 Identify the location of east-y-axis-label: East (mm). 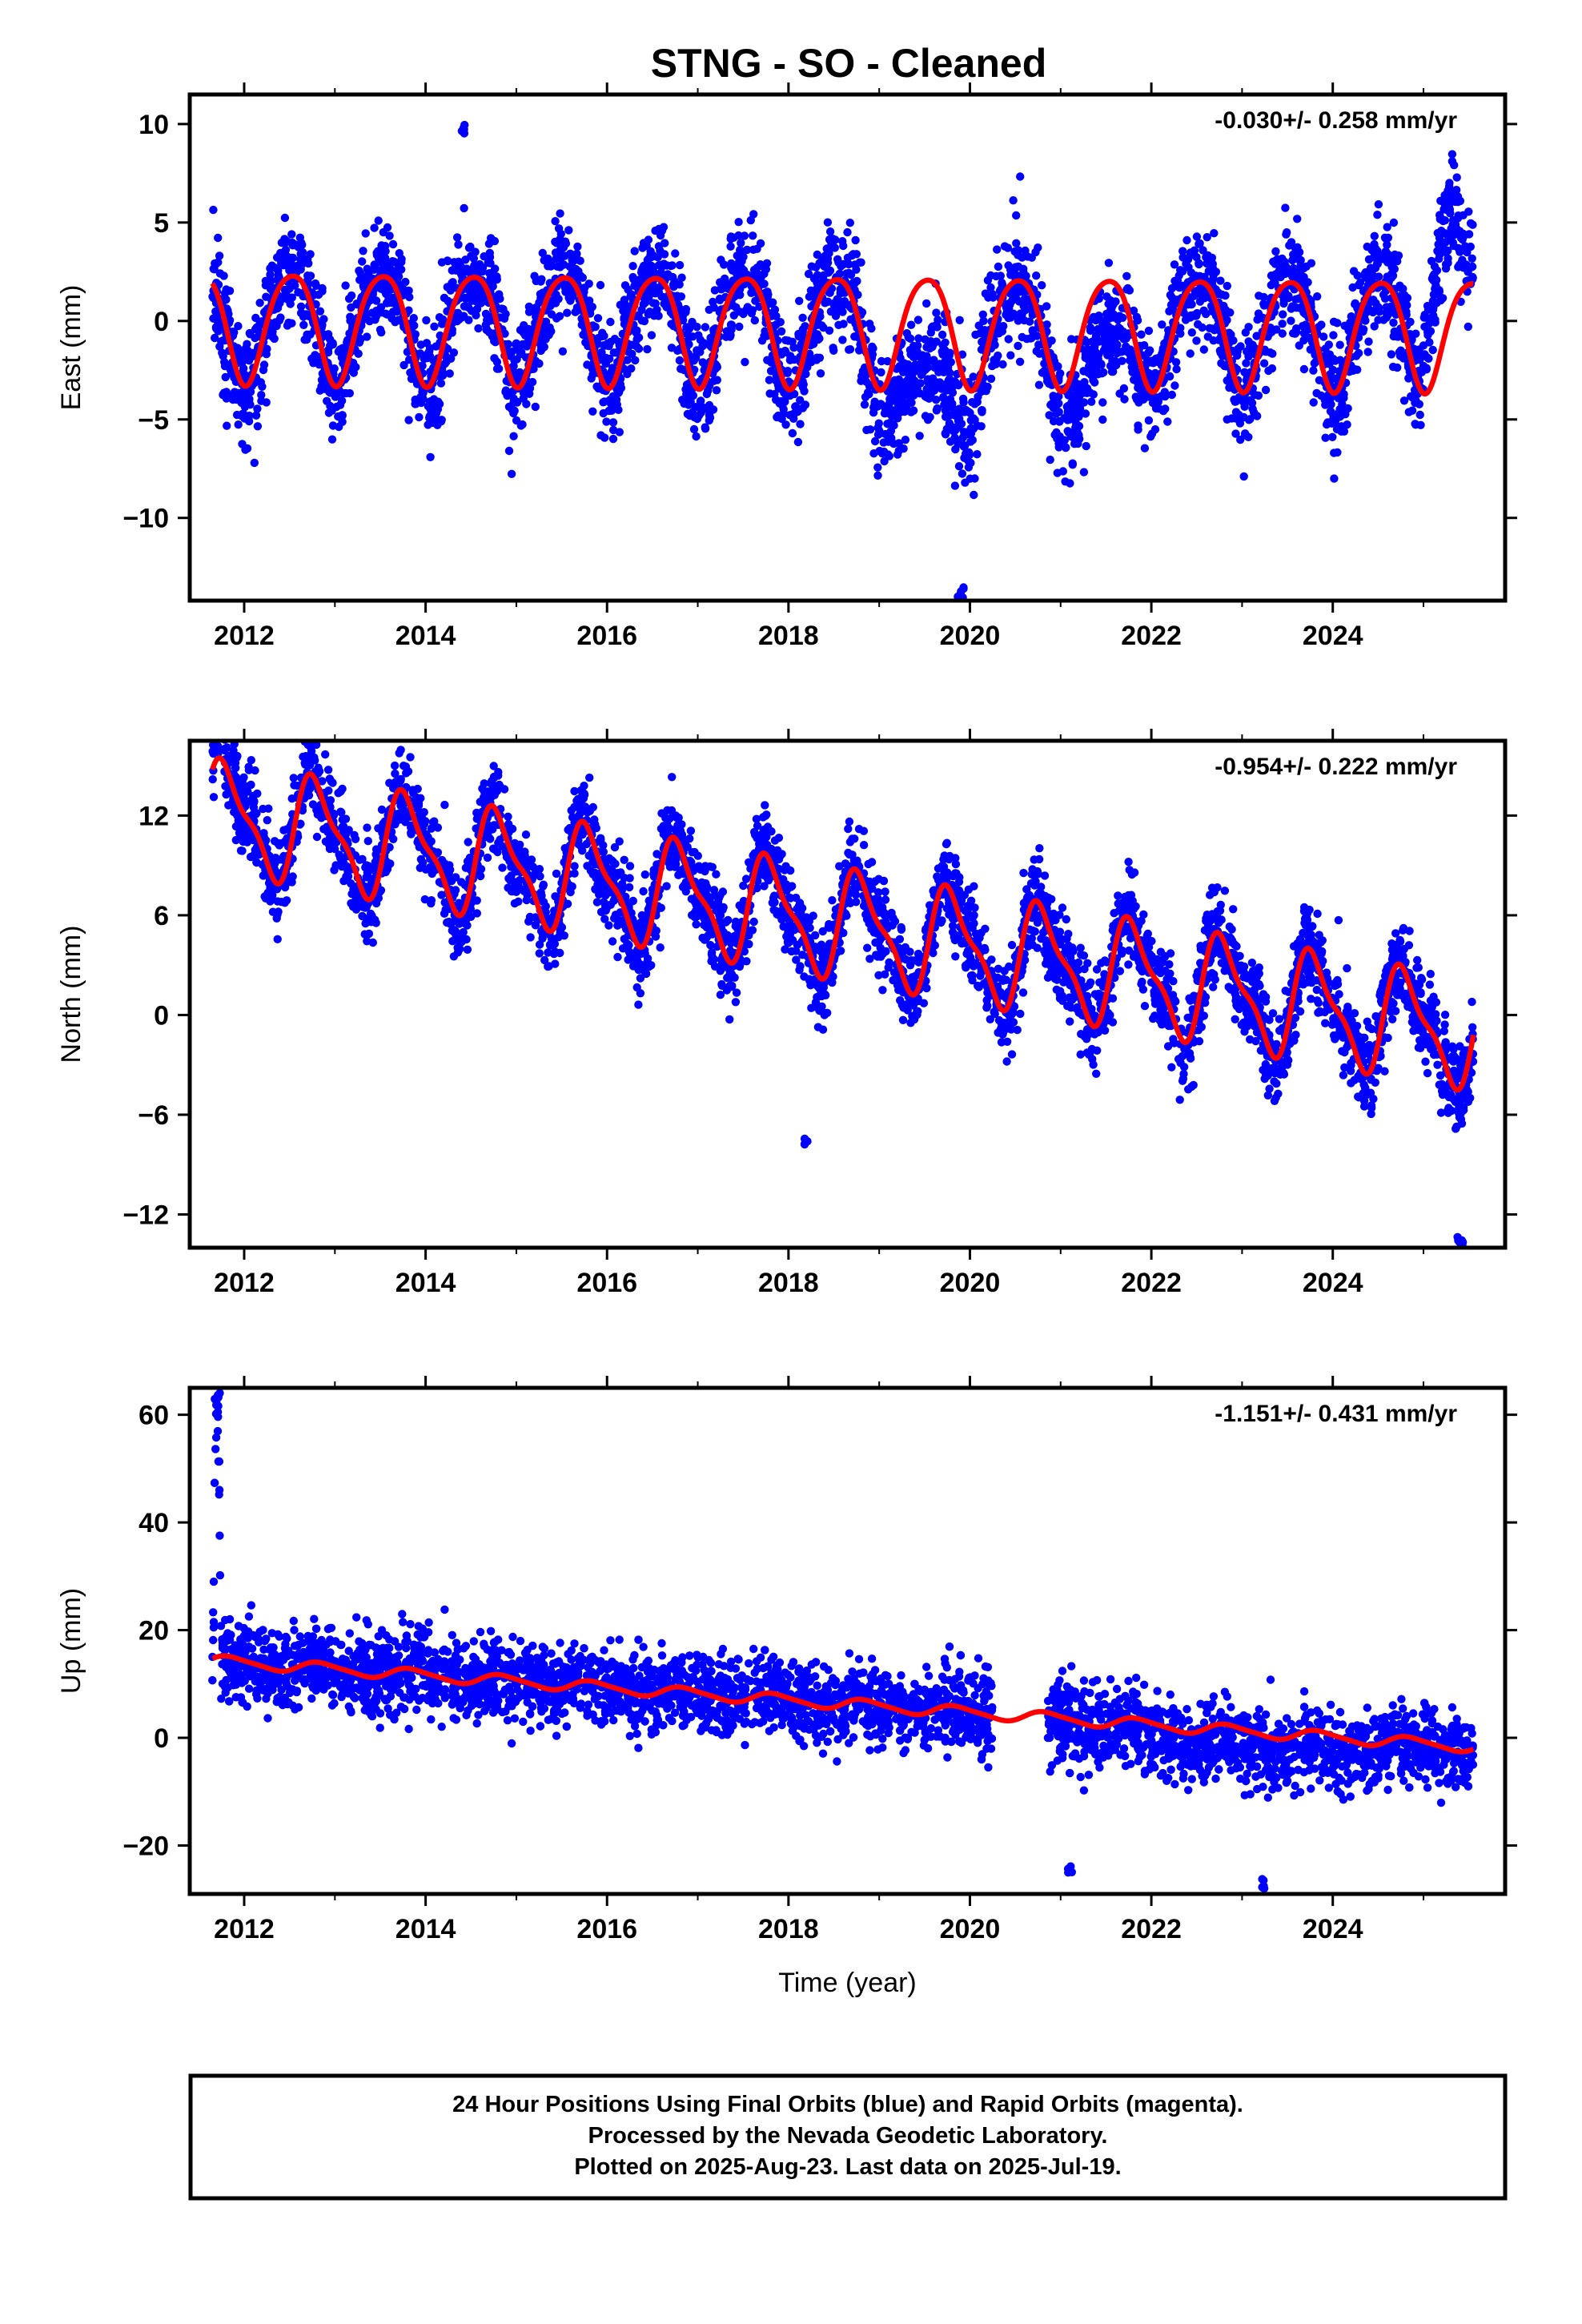
(71, 348).